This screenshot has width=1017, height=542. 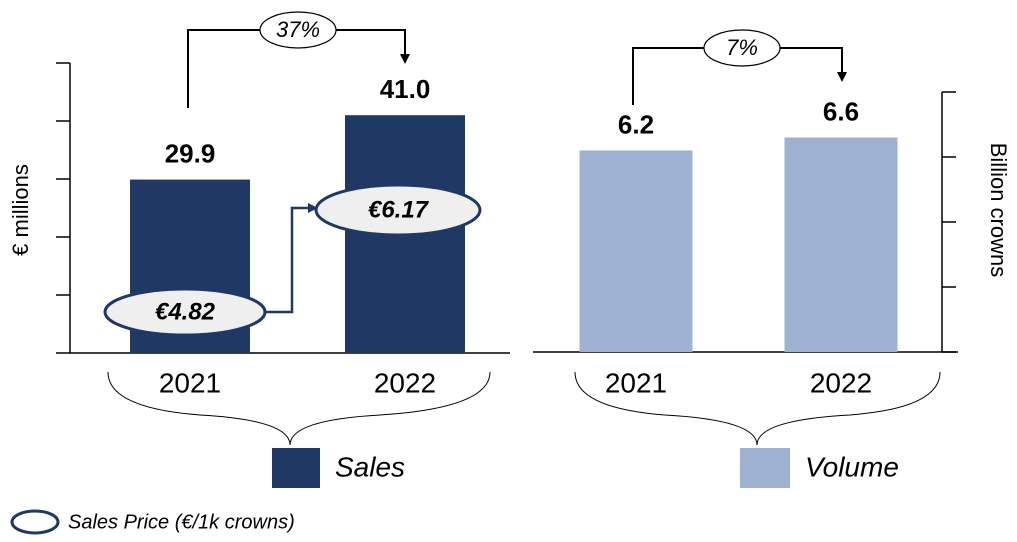 I want to click on growth-label: 37%, so click(x=298, y=29).